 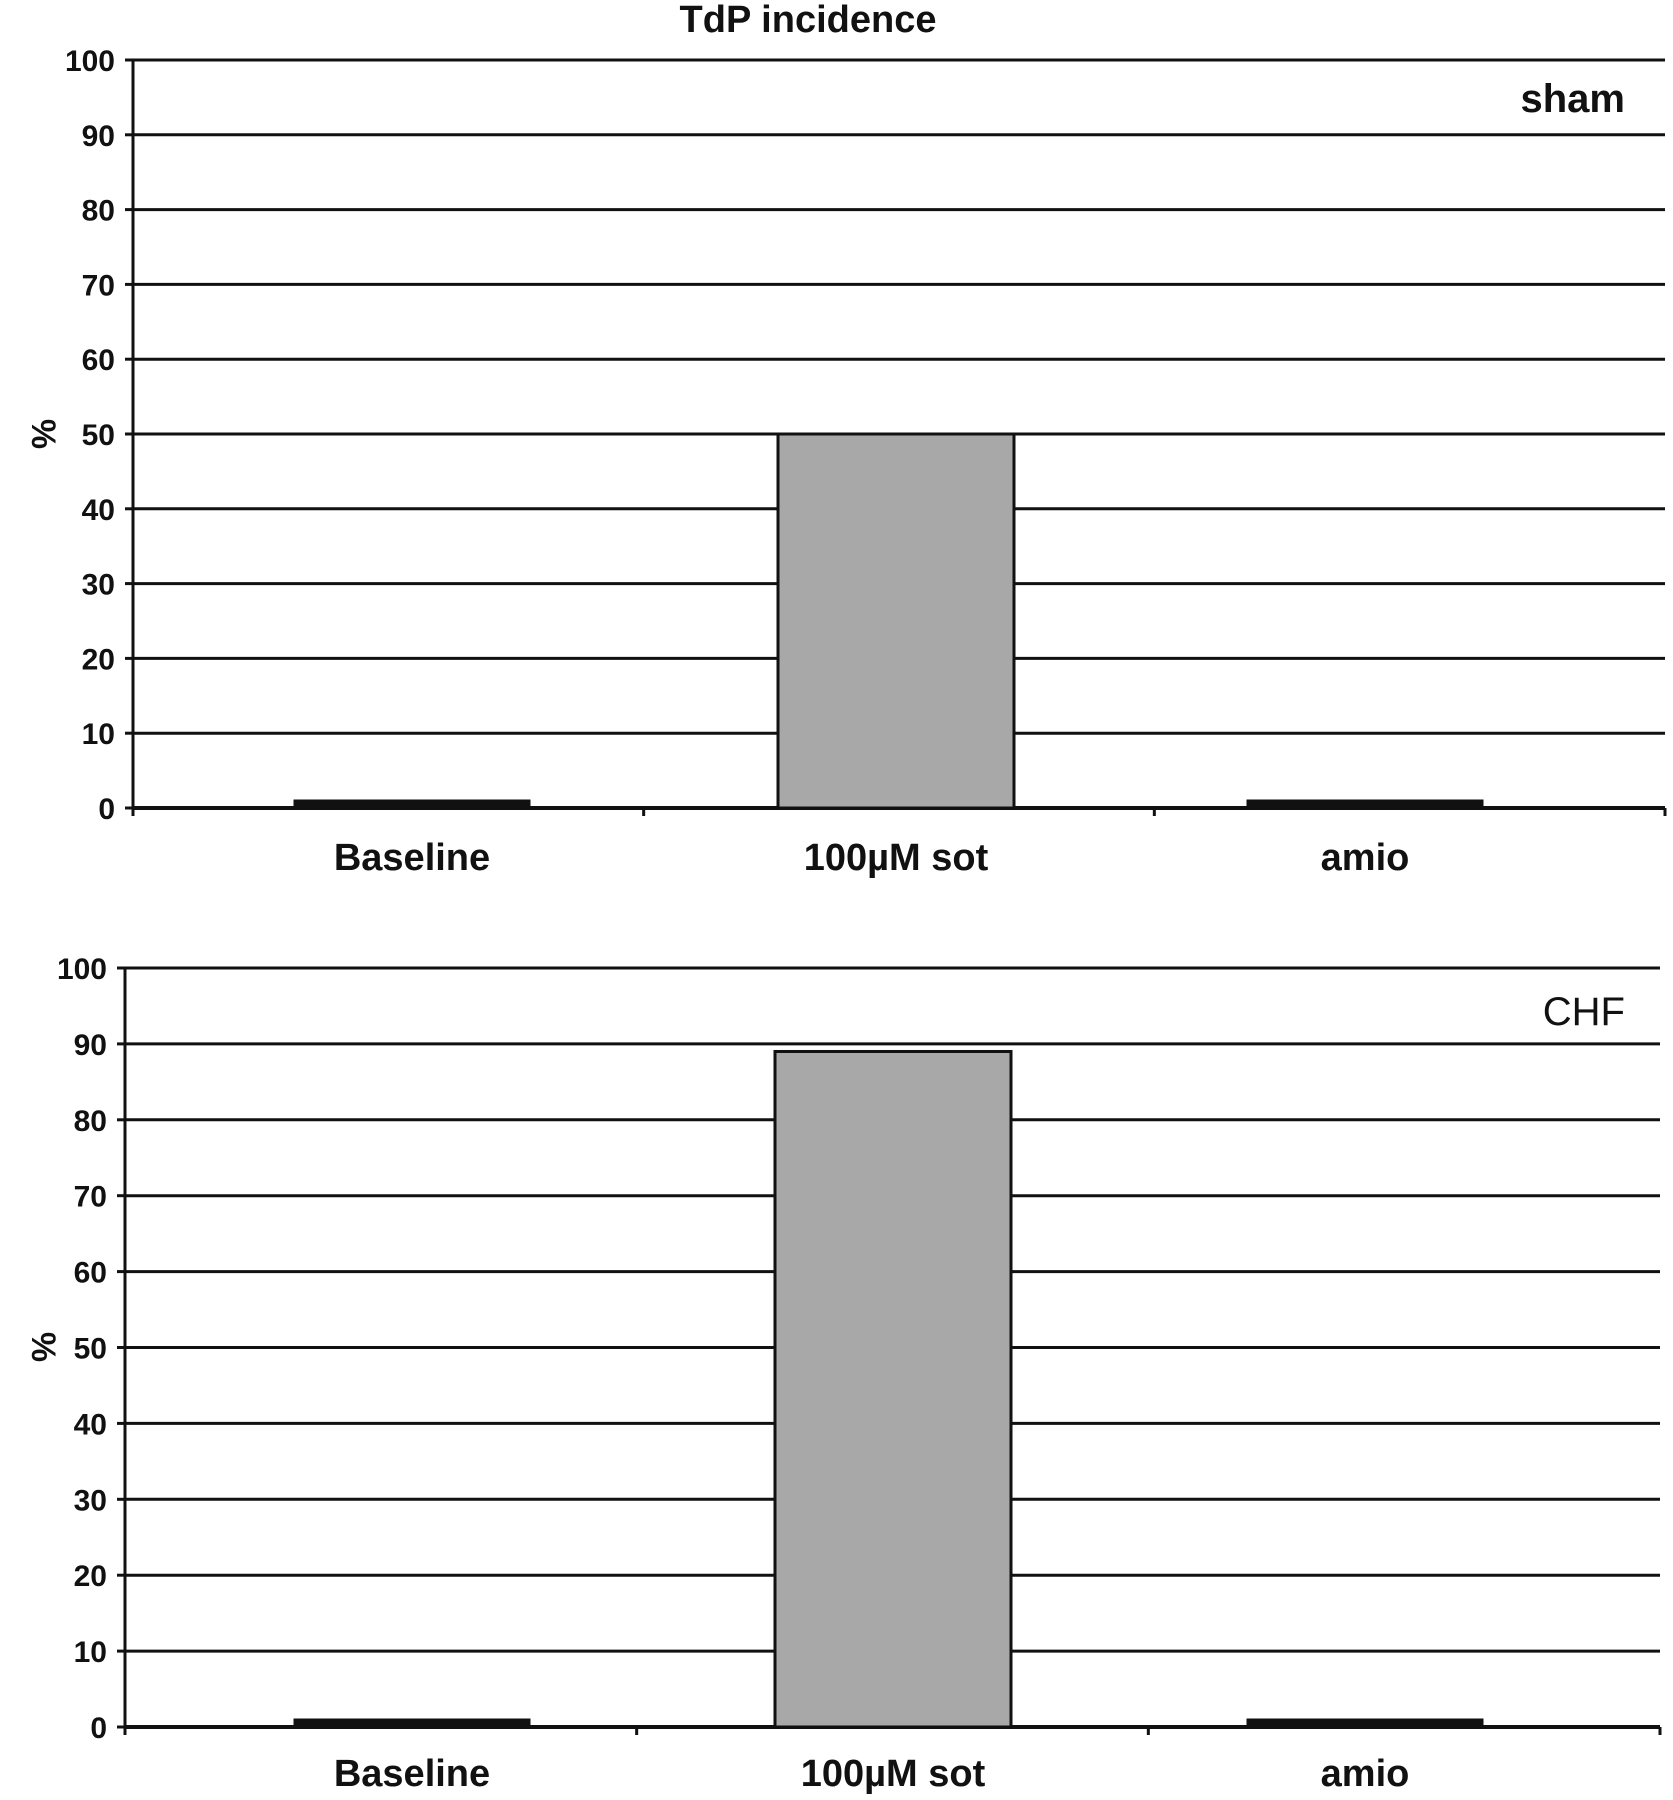 I want to click on figure-title: TdP incidence, so click(x=808, y=20).